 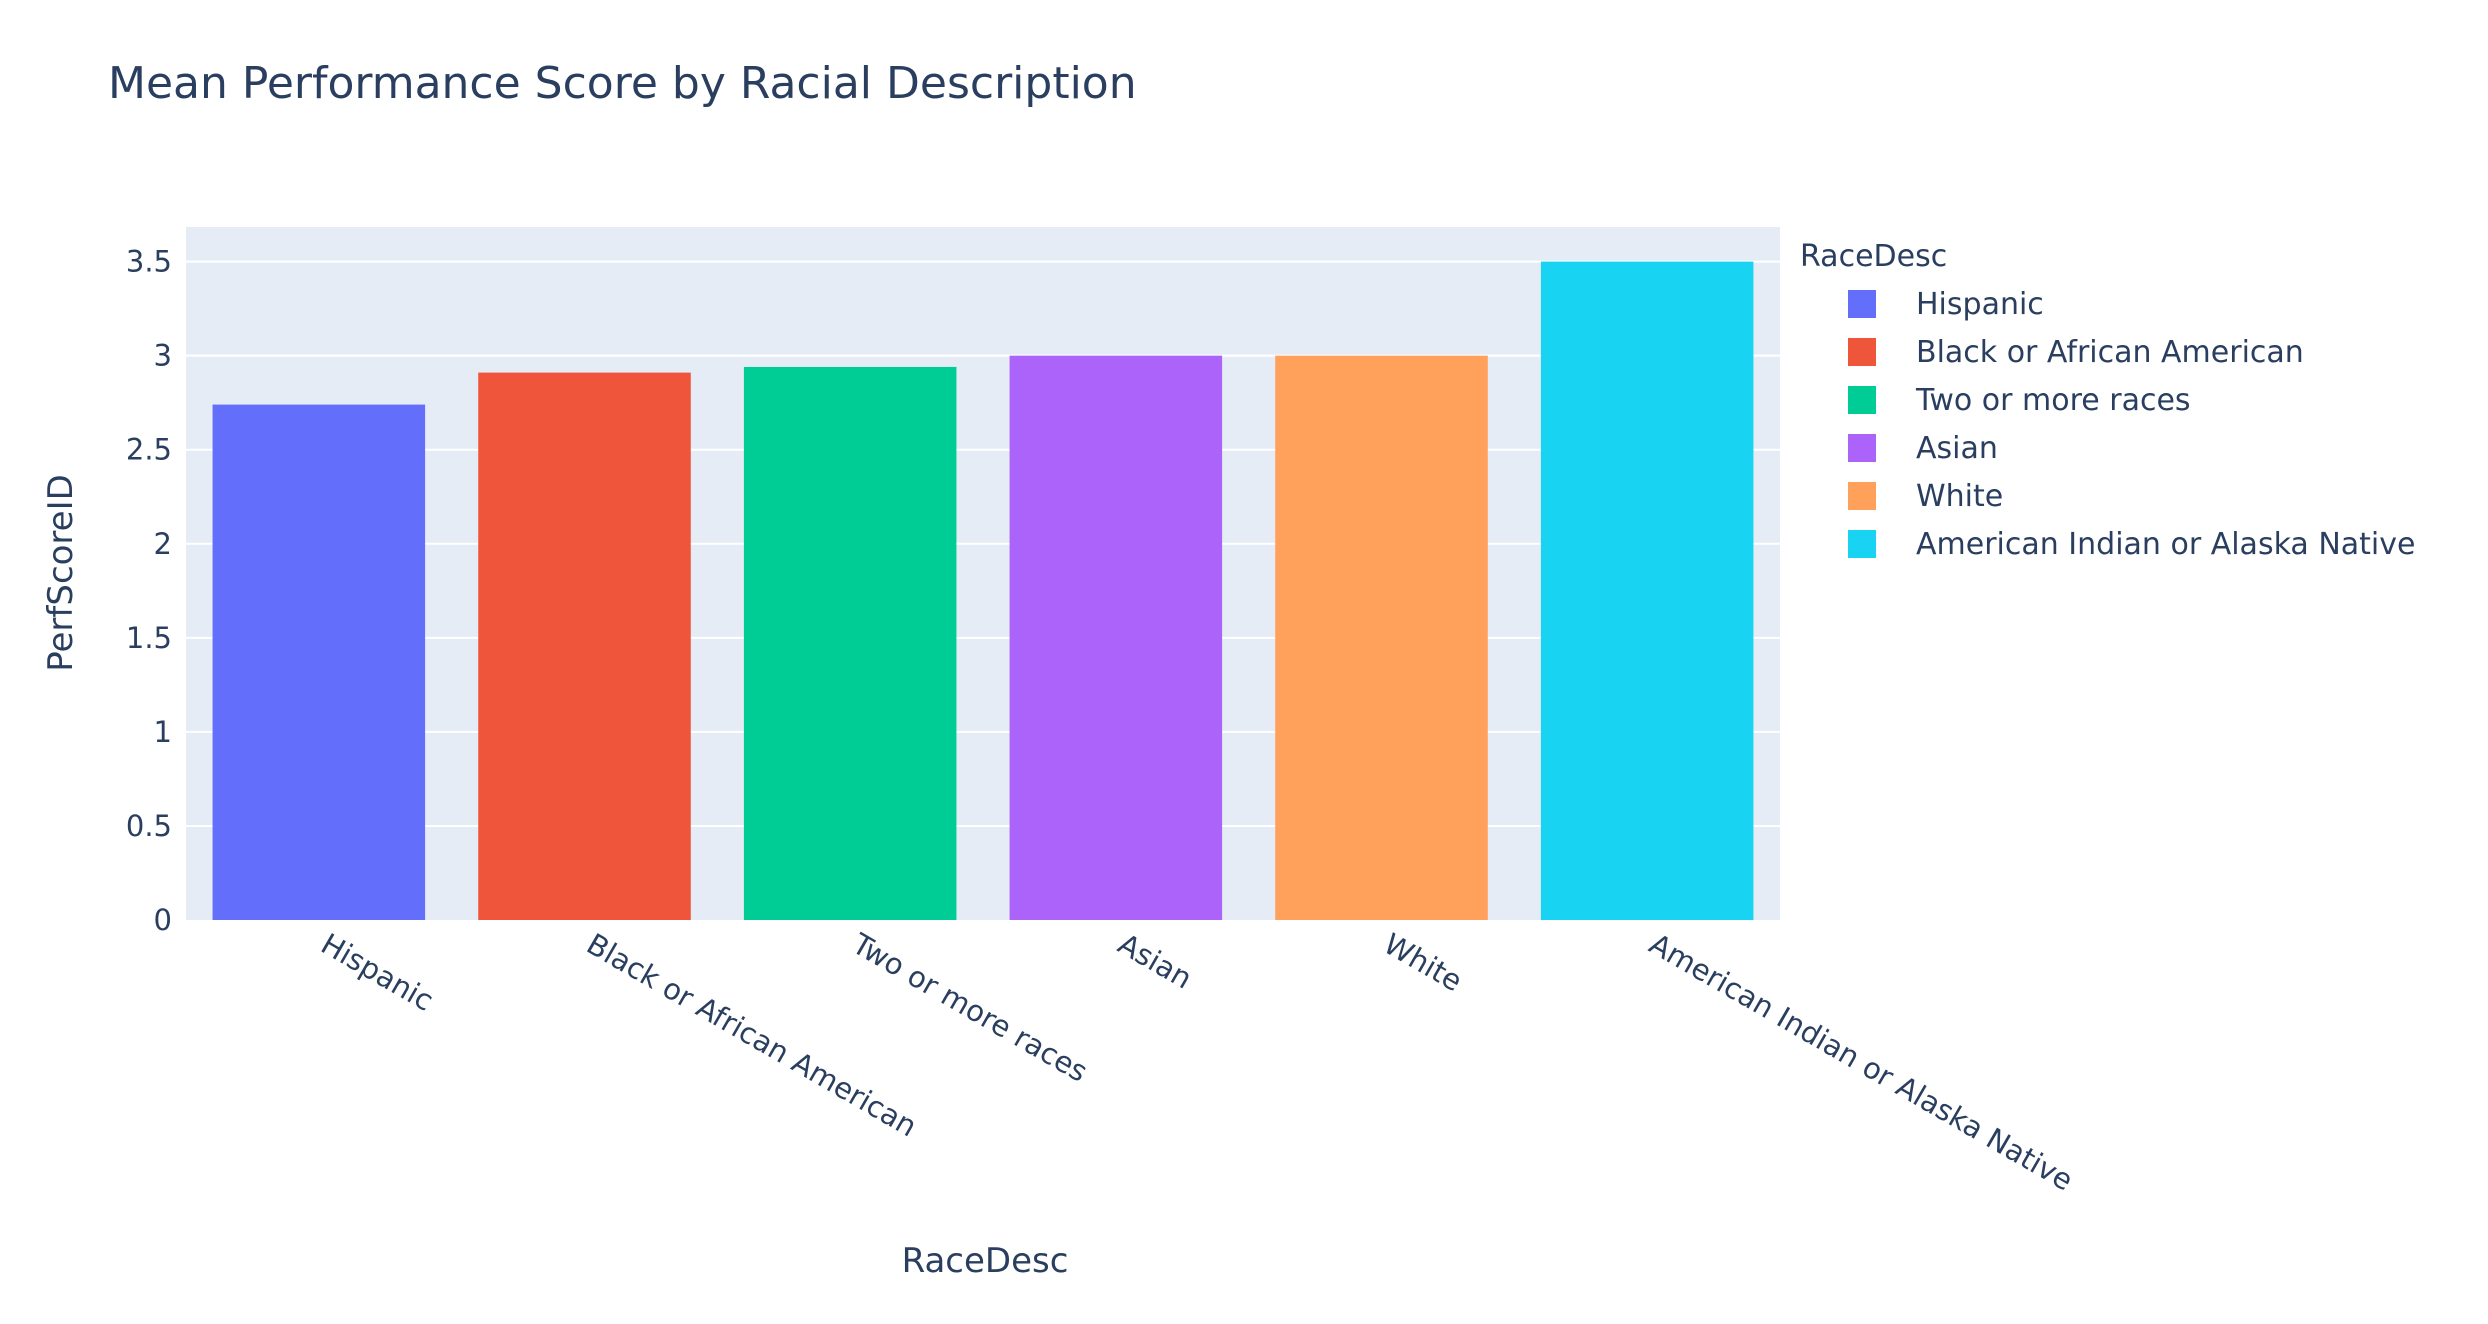 What do you see at coordinates (1980, 304) in the screenshot?
I see `legend-label: Hispanic` at bounding box center [1980, 304].